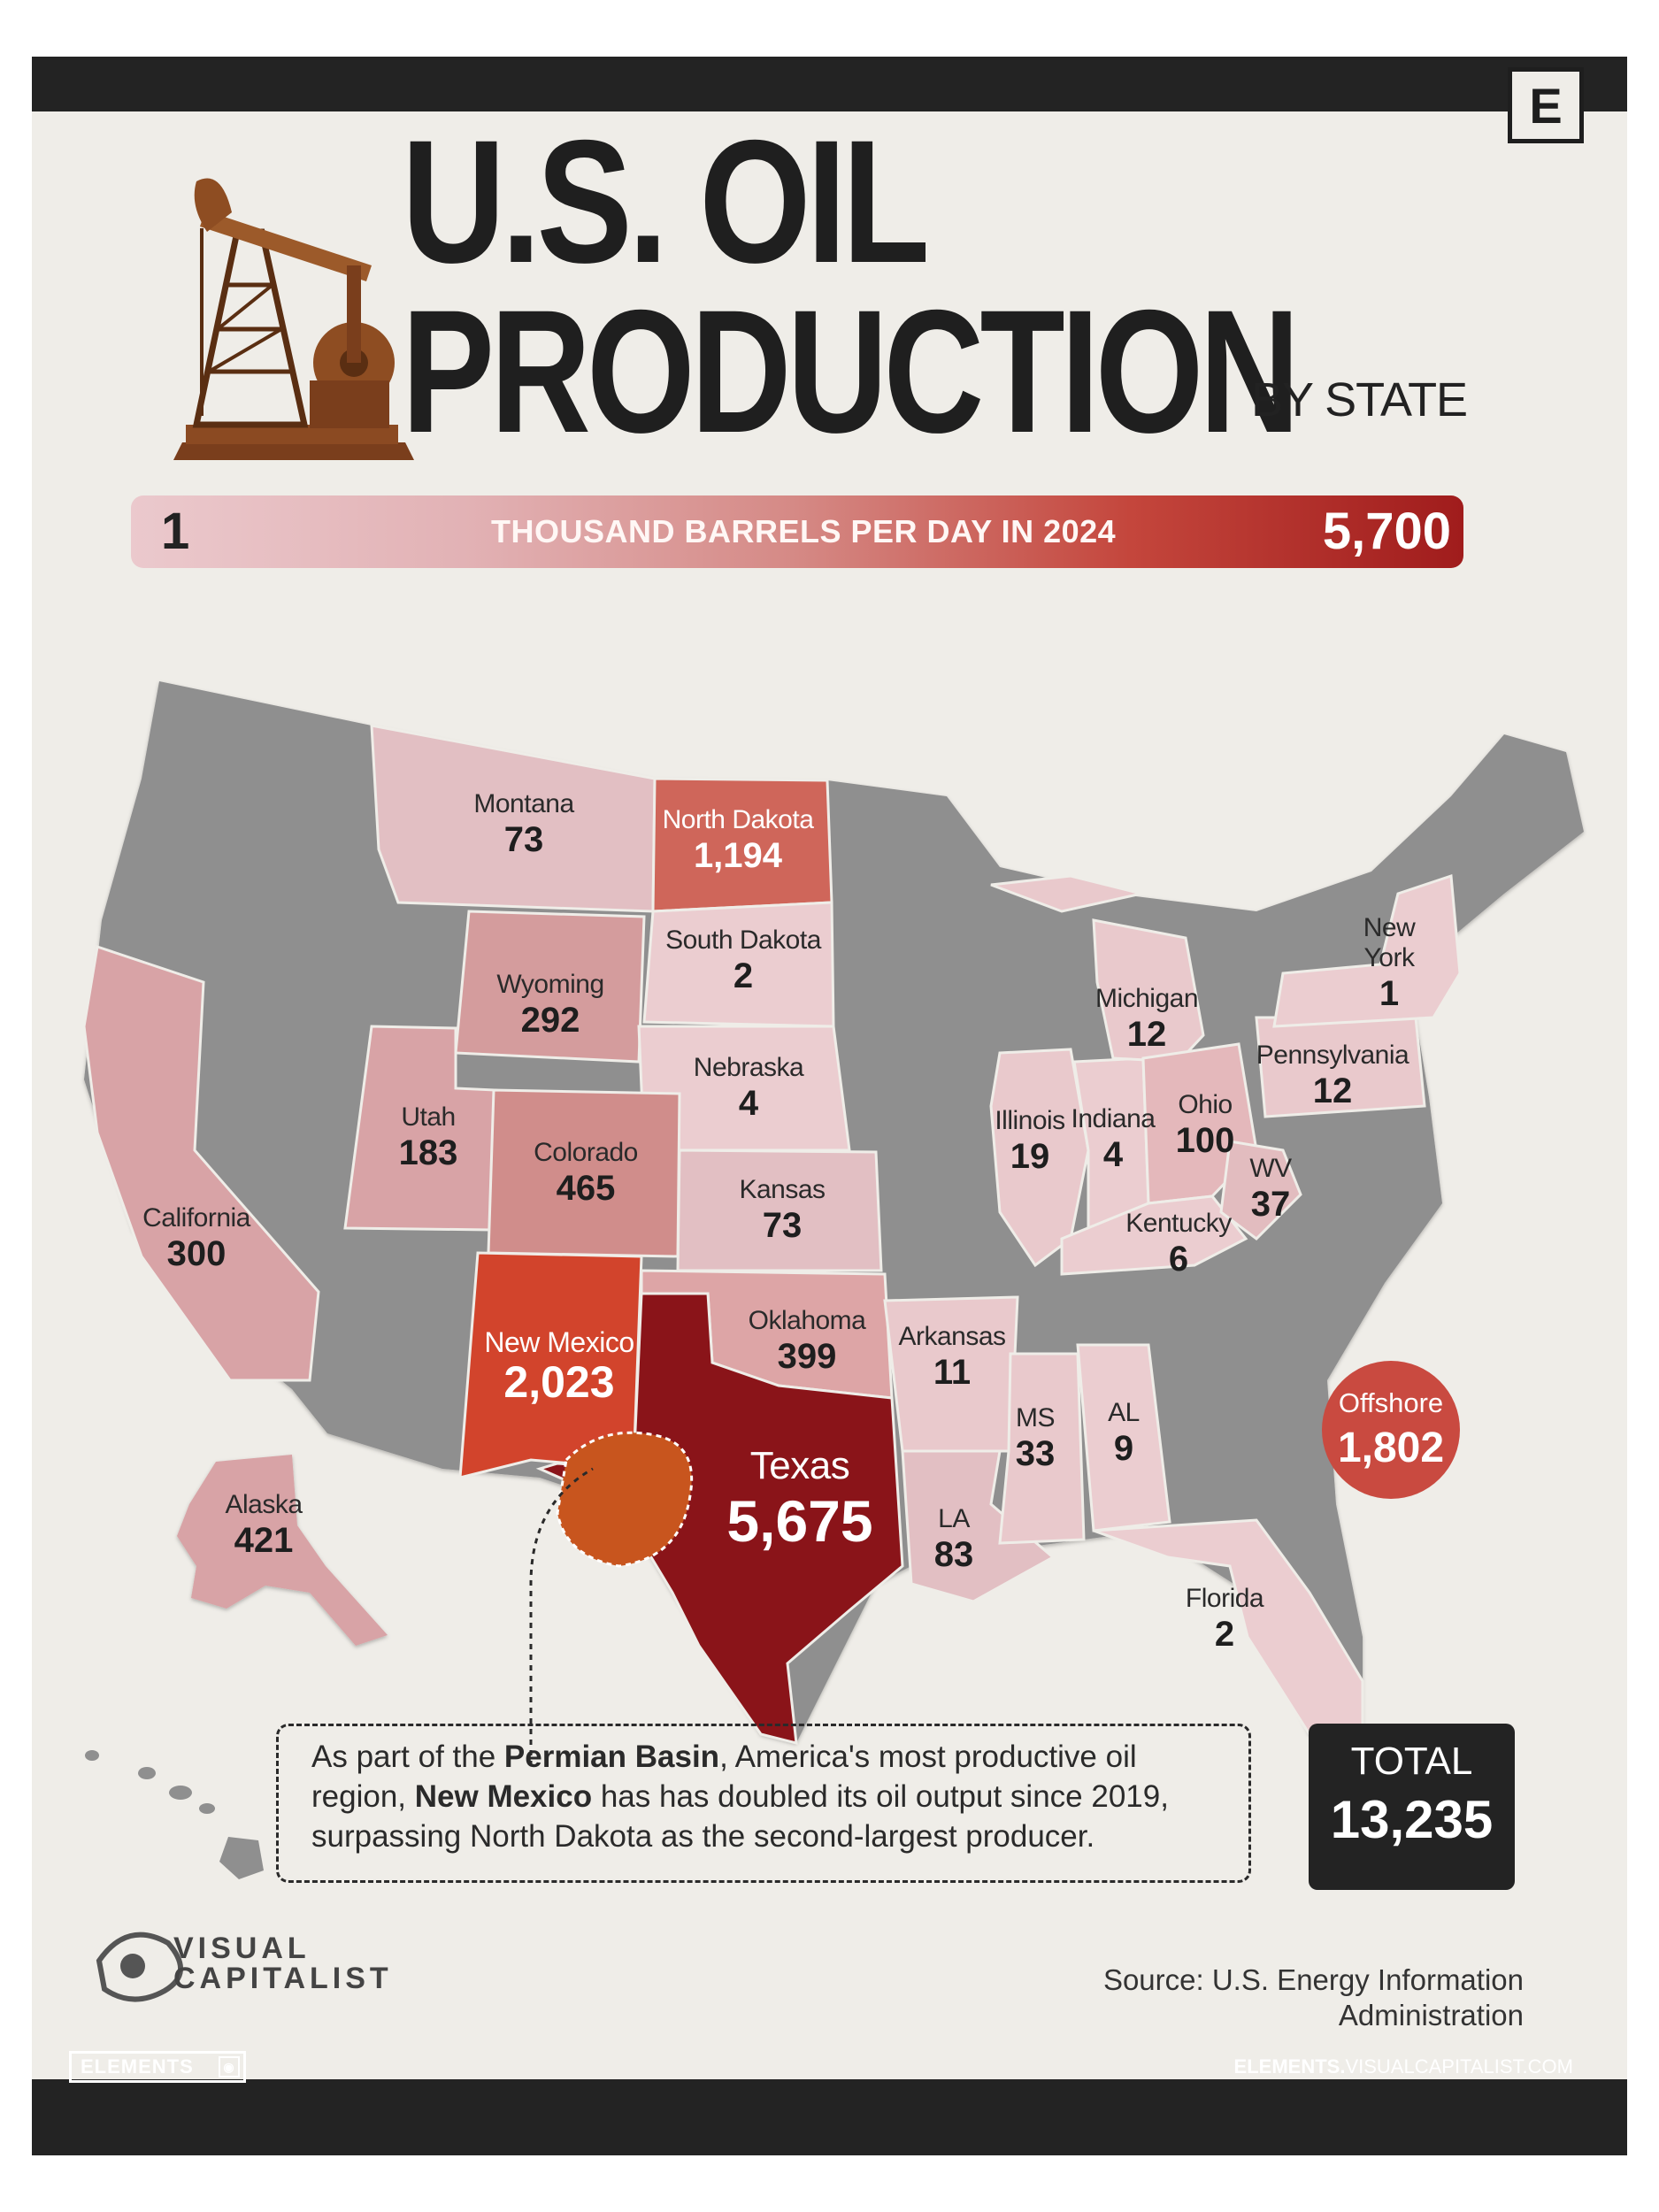 This screenshot has width=1659, height=2212. Describe the element at coordinates (1391, 1402) in the screenshot. I see `offshore-label: Offshore` at that location.